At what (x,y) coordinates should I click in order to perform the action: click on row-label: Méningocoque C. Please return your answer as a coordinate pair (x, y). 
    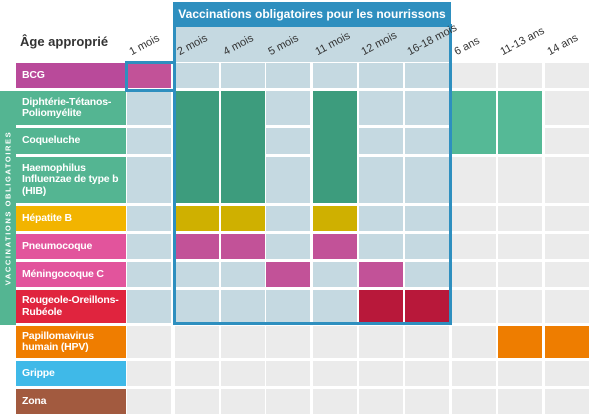
    Looking at the image, I should click on (71, 274).